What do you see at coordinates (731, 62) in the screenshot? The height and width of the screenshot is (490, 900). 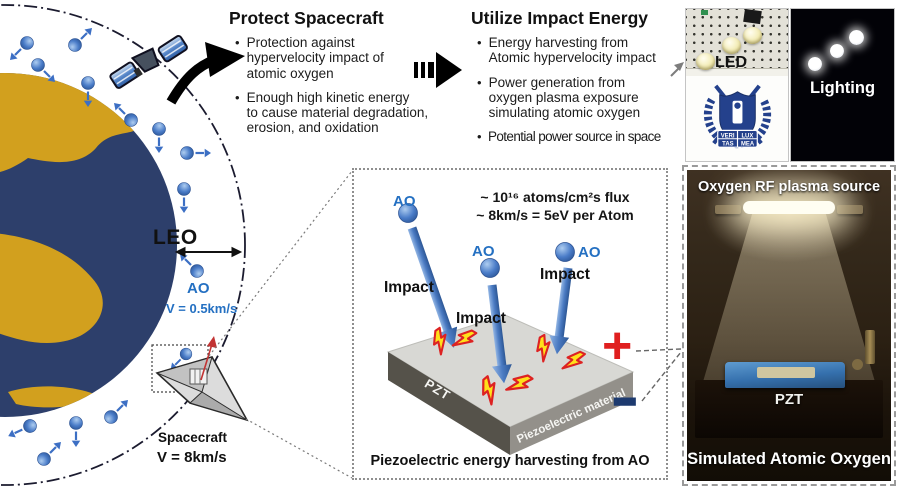 I see `led-photo-label: LED` at bounding box center [731, 62].